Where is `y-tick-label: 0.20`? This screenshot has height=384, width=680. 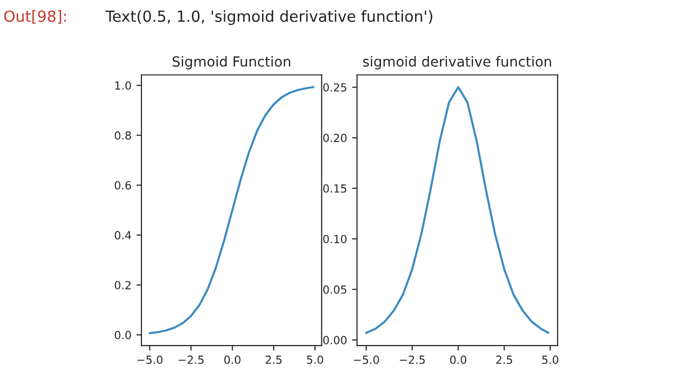
y-tick-label: 0.20 is located at coordinates (335, 138).